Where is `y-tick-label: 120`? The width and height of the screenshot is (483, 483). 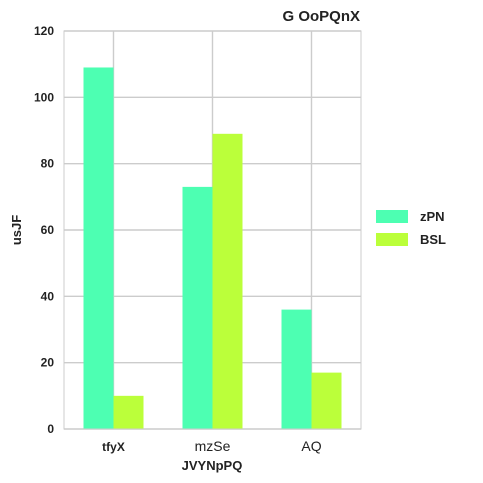
y-tick-label: 120 is located at coordinates (44, 31).